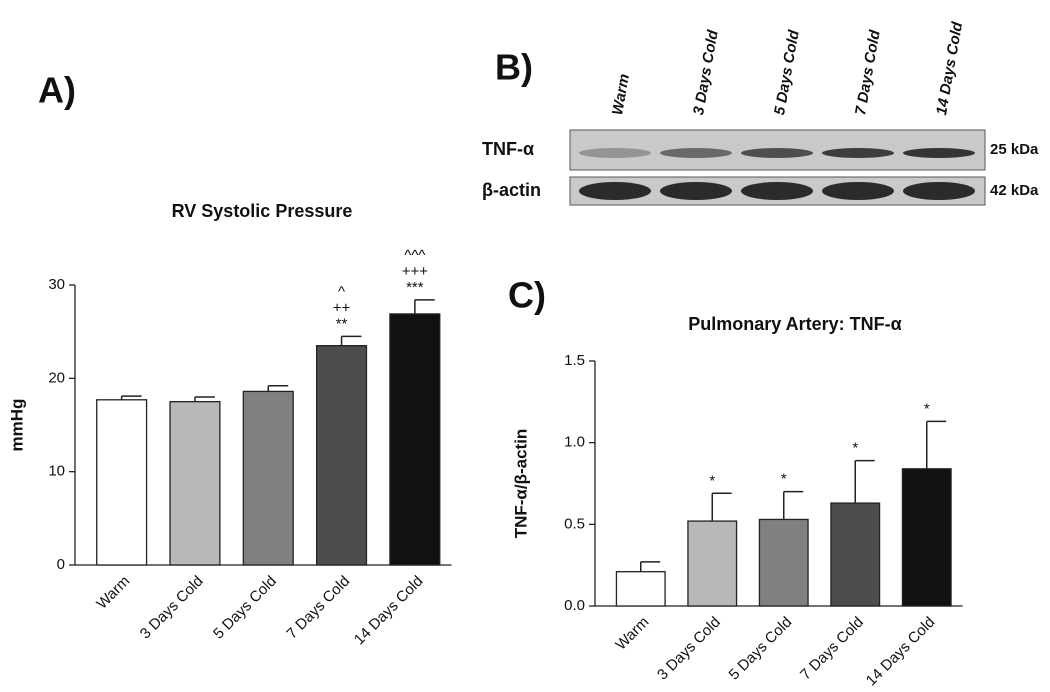 This screenshot has height=692, width=1050. Describe the element at coordinates (57, 90) in the screenshot. I see `panel-label: A)` at that location.